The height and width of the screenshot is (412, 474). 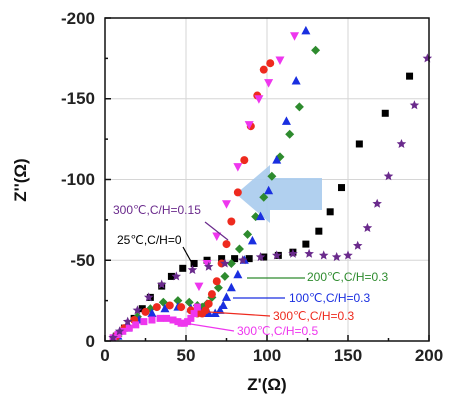 I want to click on x-tick-150: 150, so click(x=348, y=355).